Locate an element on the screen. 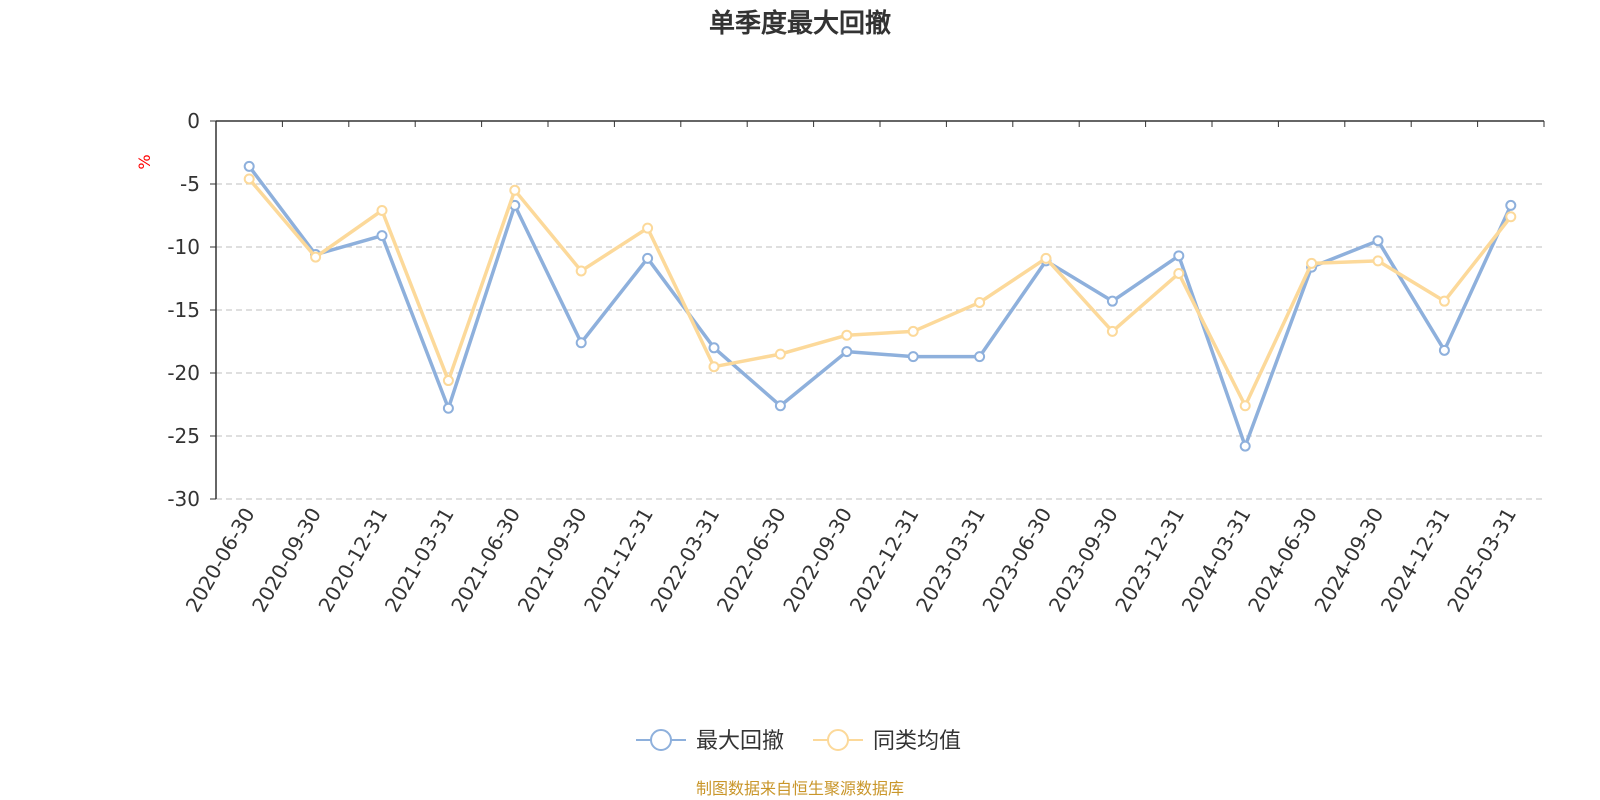  y-tick-label-1: -5 is located at coordinates (190, 184).